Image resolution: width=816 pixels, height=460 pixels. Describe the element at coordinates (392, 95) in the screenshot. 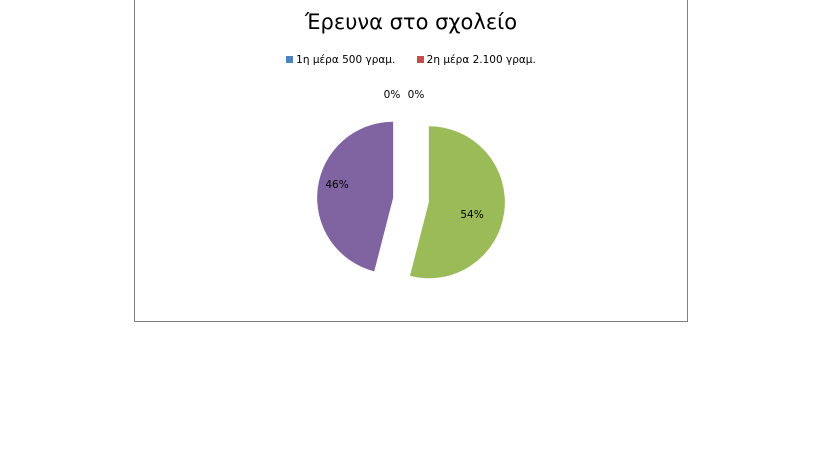

I see `data-label-slice-1: 0%` at that location.